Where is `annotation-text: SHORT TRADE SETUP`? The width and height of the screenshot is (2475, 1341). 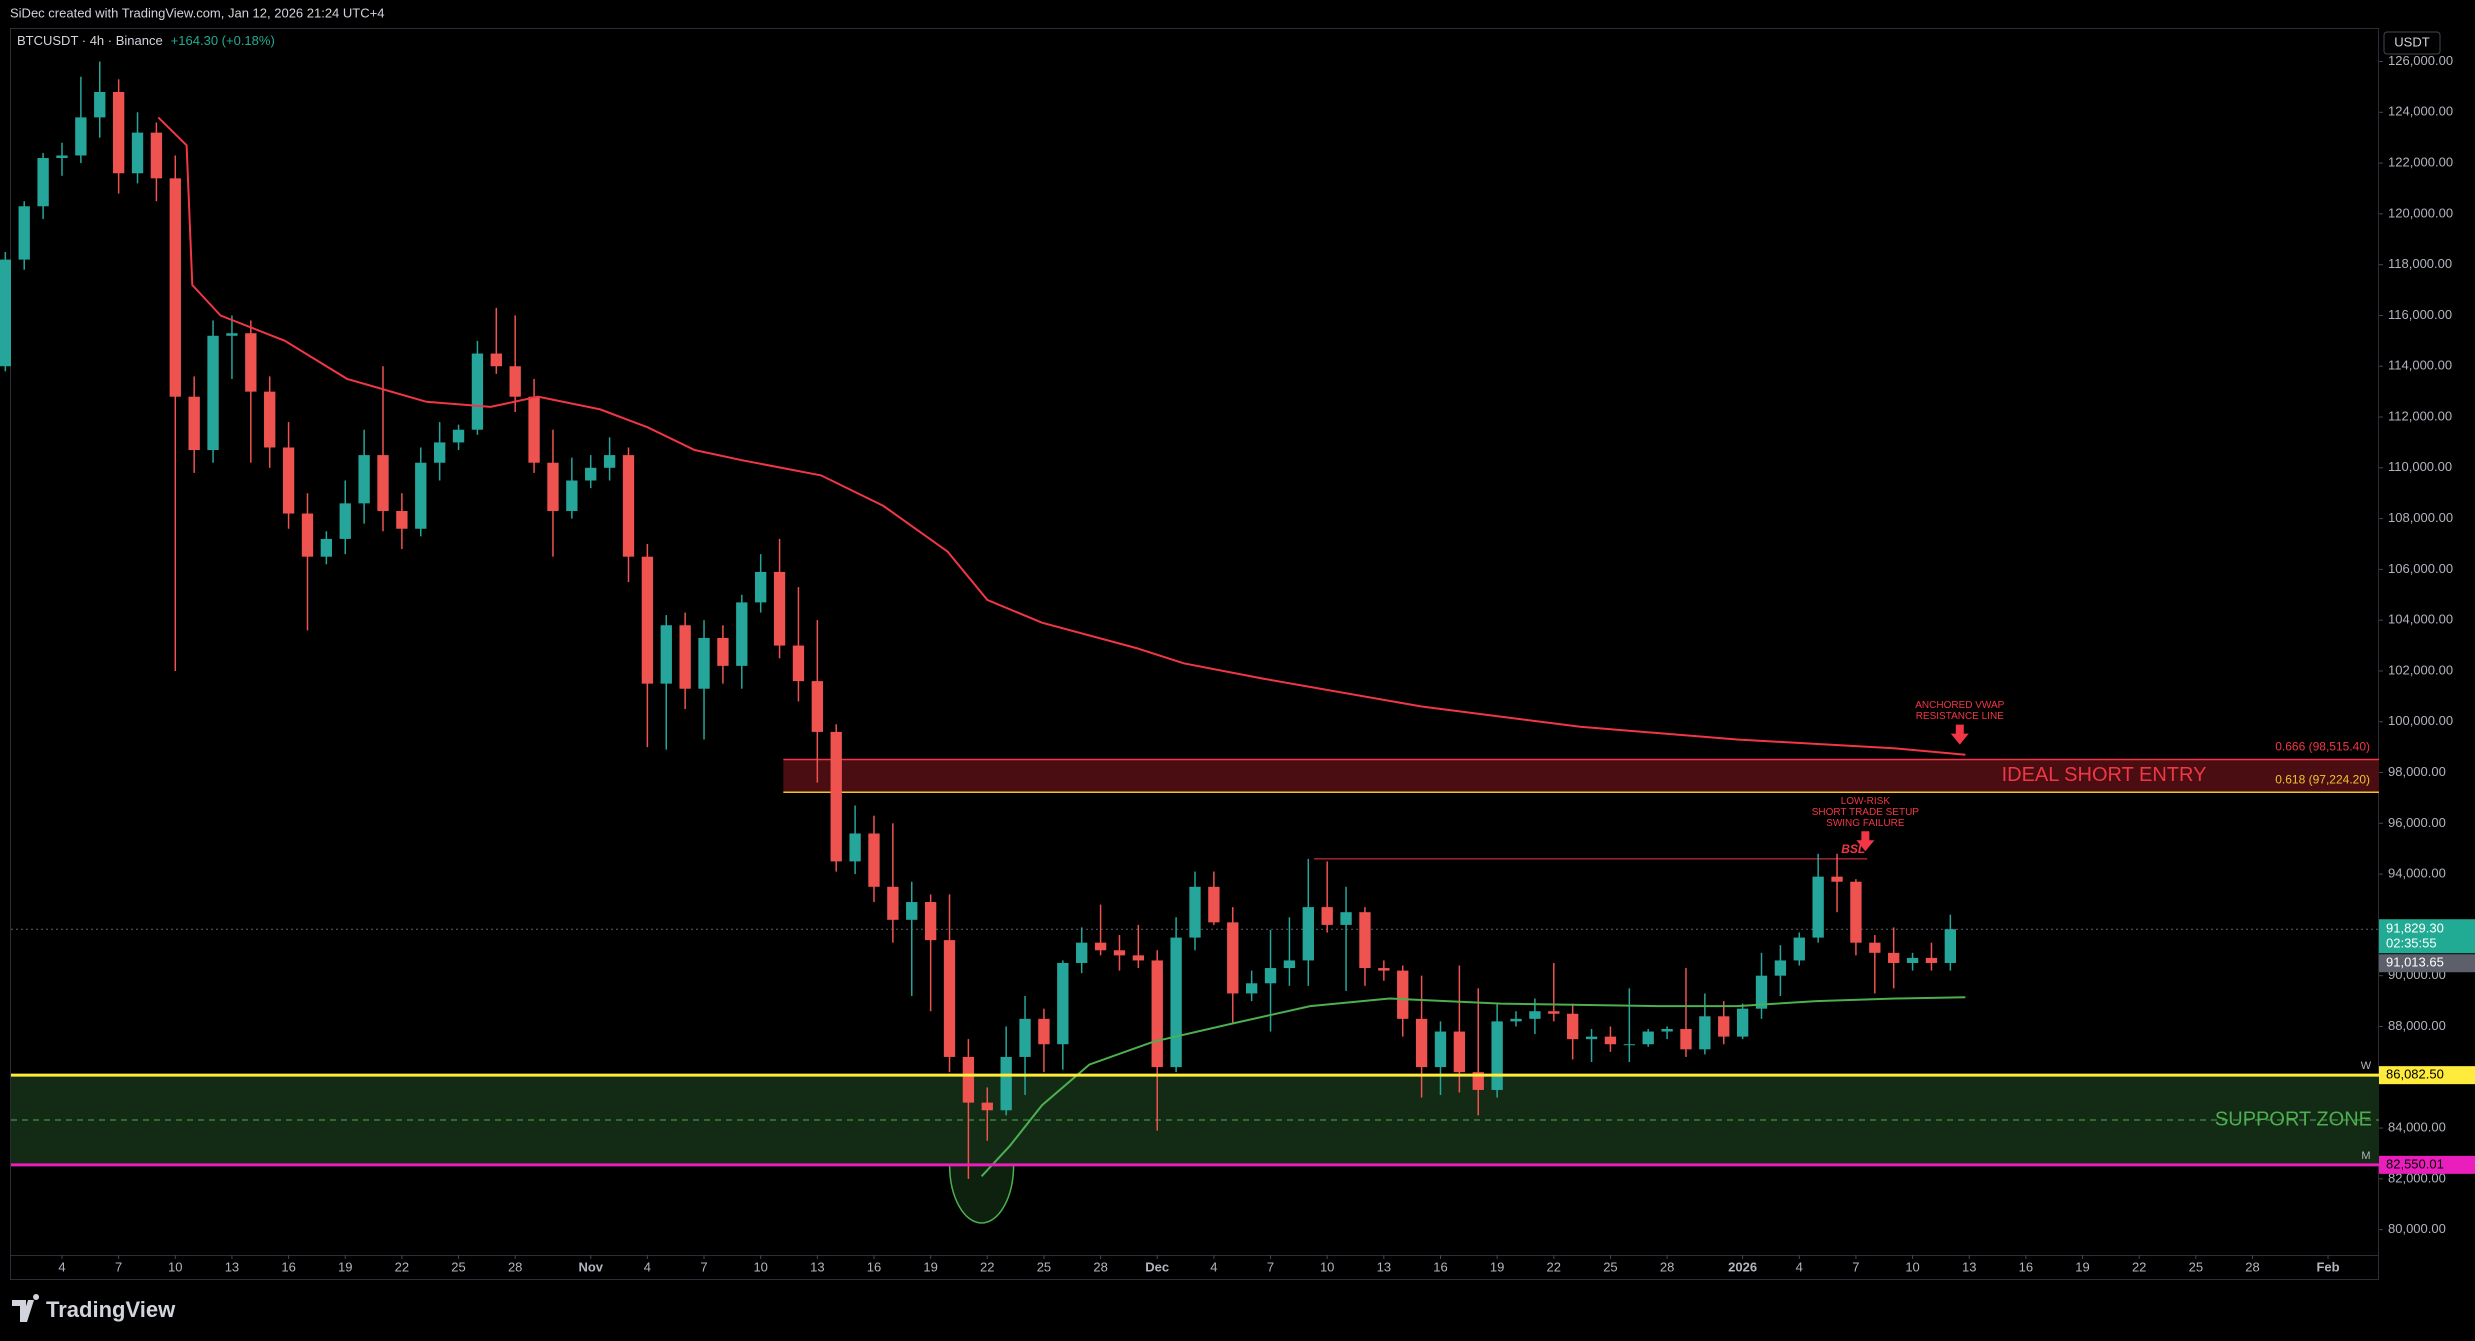 annotation-text: SHORT TRADE SETUP is located at coordinates (1866, 812).